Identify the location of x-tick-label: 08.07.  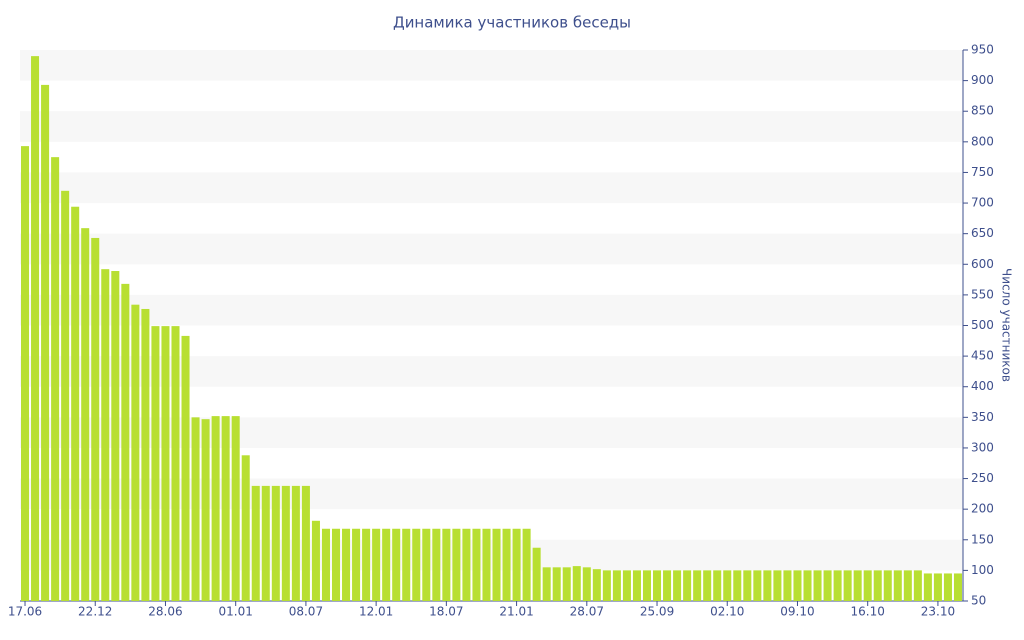
(306, 612).